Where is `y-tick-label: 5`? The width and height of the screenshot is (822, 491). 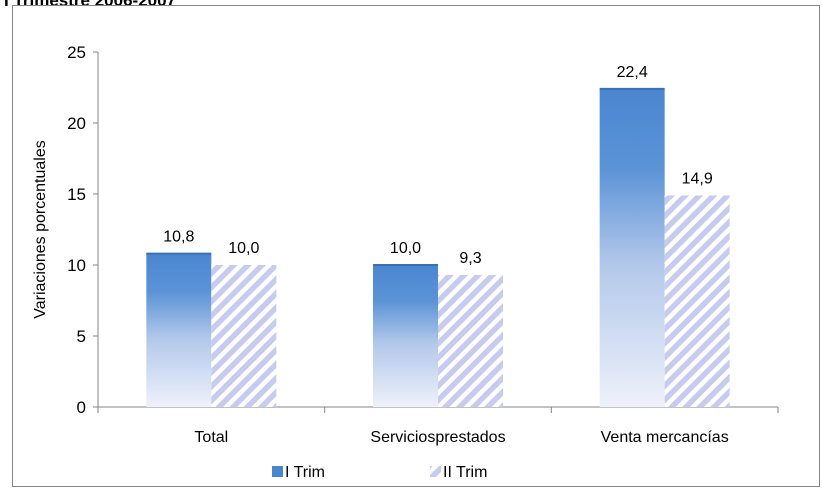
y-tick-label: 5 is located at coordinates (81, 336).